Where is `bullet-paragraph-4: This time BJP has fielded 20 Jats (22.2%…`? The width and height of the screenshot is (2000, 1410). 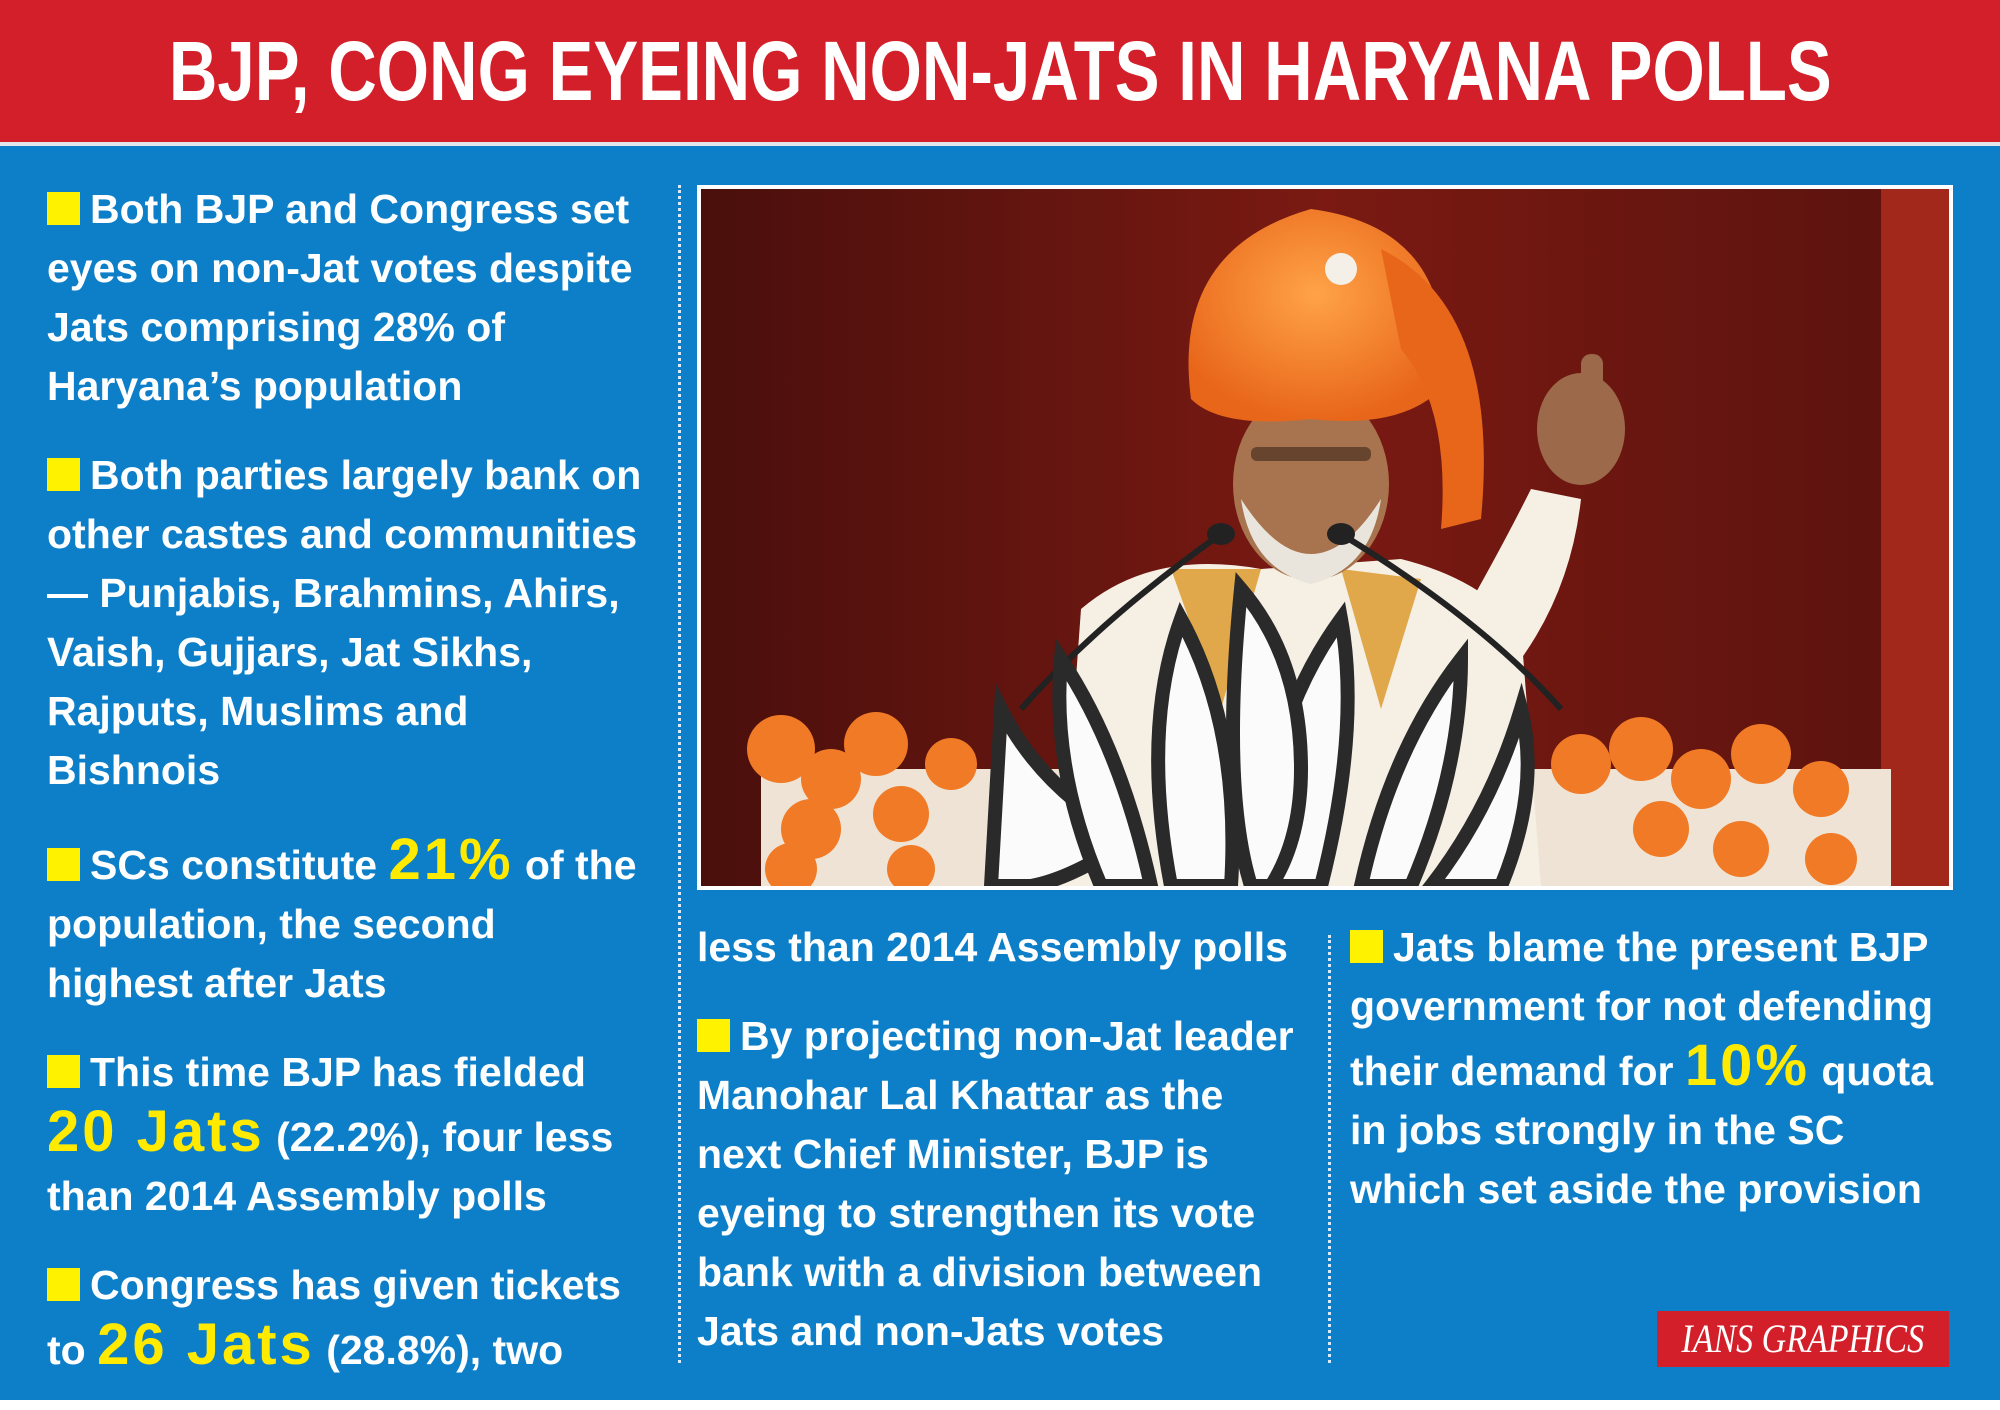
bullet-paragraph-4: This time BJP has fielded 20 Jats (22.2%… is located at coordinates (330, 1134).